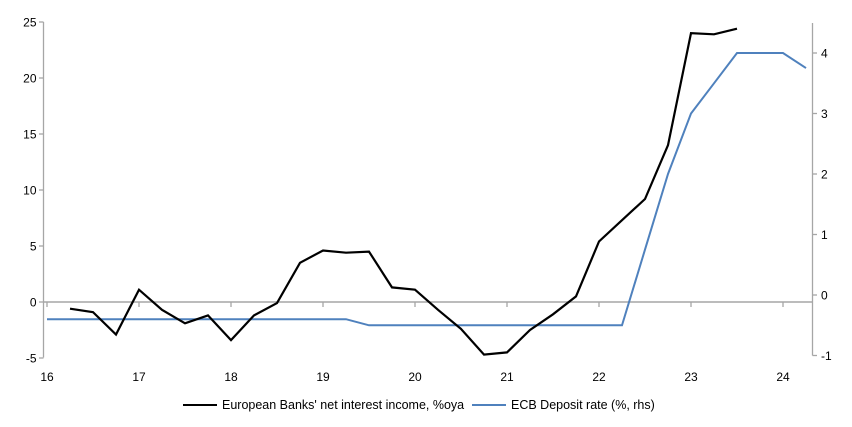 This screenshot has width=852, height=427. I want to click on left-axis-tick-label: -5, so click(31, 358).